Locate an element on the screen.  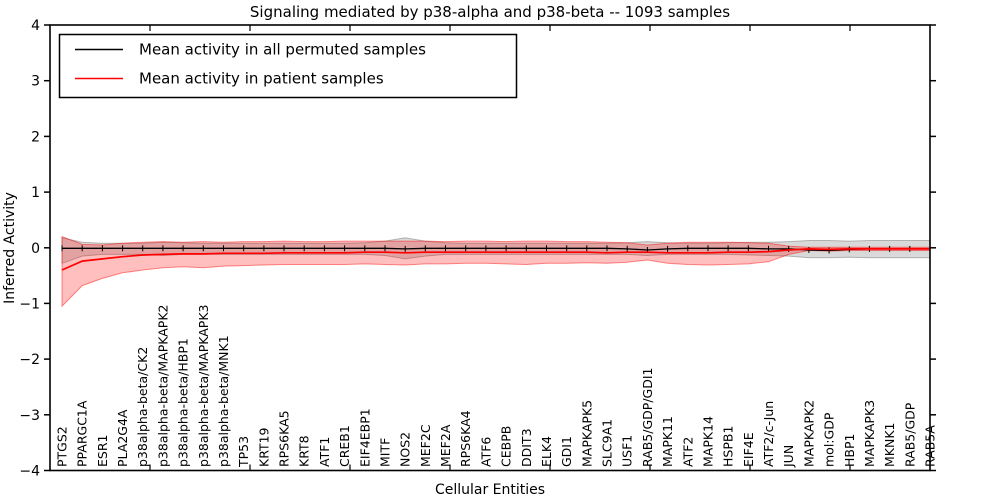
y-tick-label: 0 is located at coordinates (35, 249).